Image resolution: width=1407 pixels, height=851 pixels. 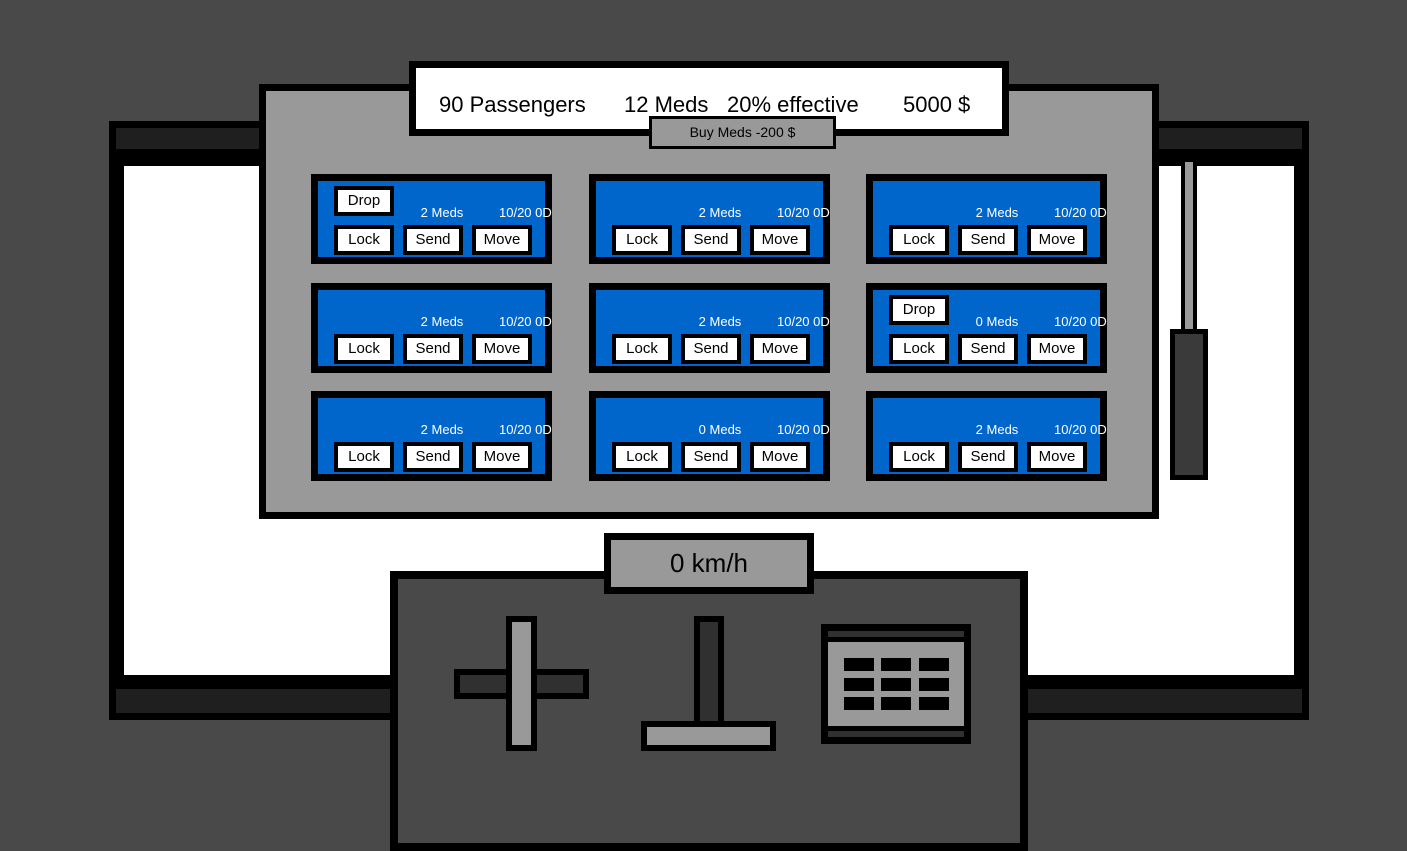 I want to click on speed-display: 0 km/h, so click(x=709, y=563).